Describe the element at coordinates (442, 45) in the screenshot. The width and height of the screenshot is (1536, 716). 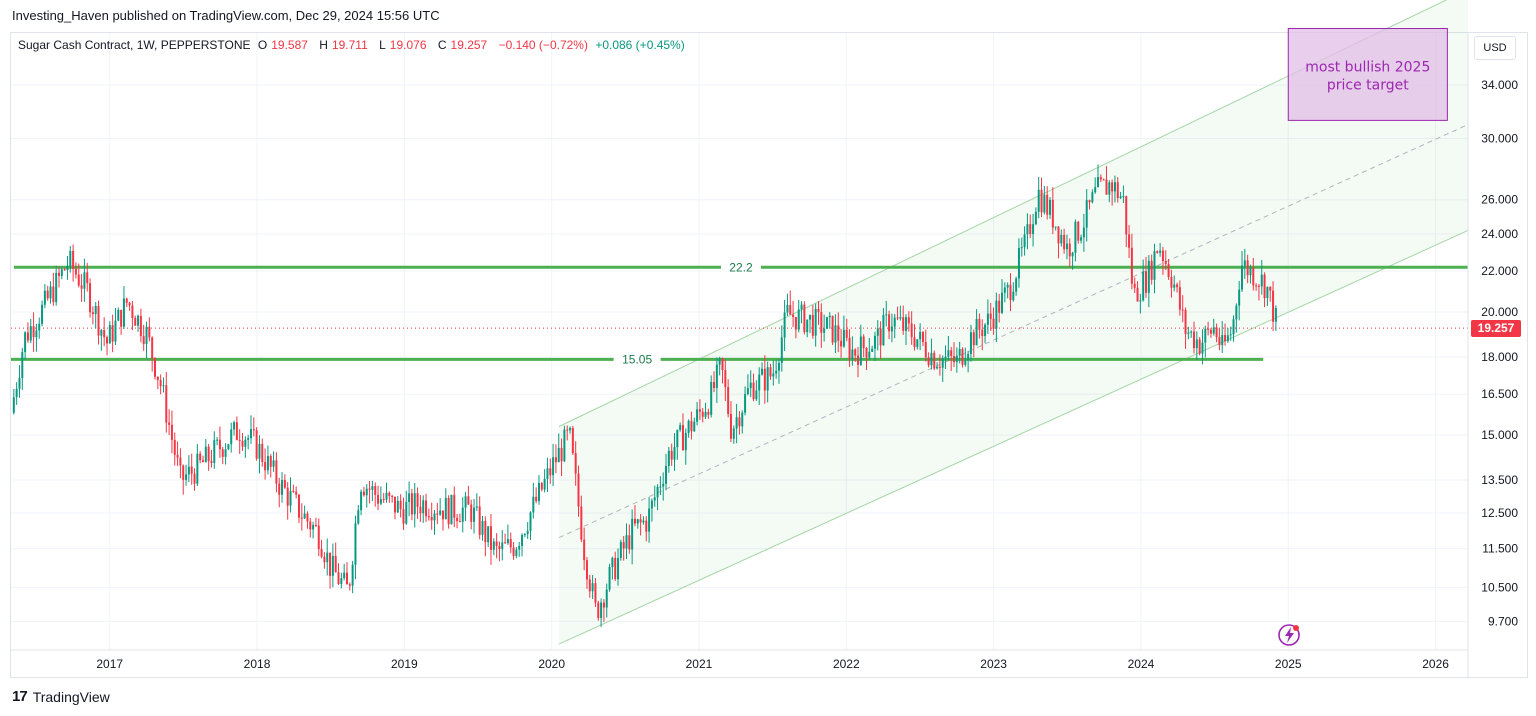
I see `close-label: C` at that location.